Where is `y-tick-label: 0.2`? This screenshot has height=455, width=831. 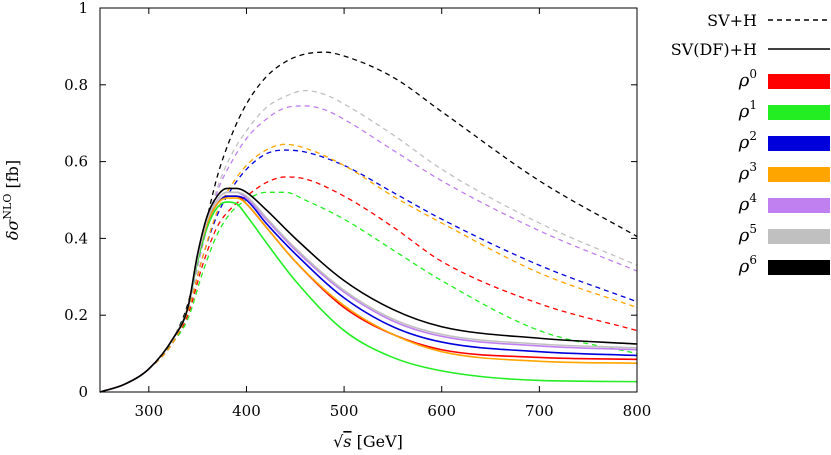
y-tick-label: 0.2 is located at coordinates (76, 315).